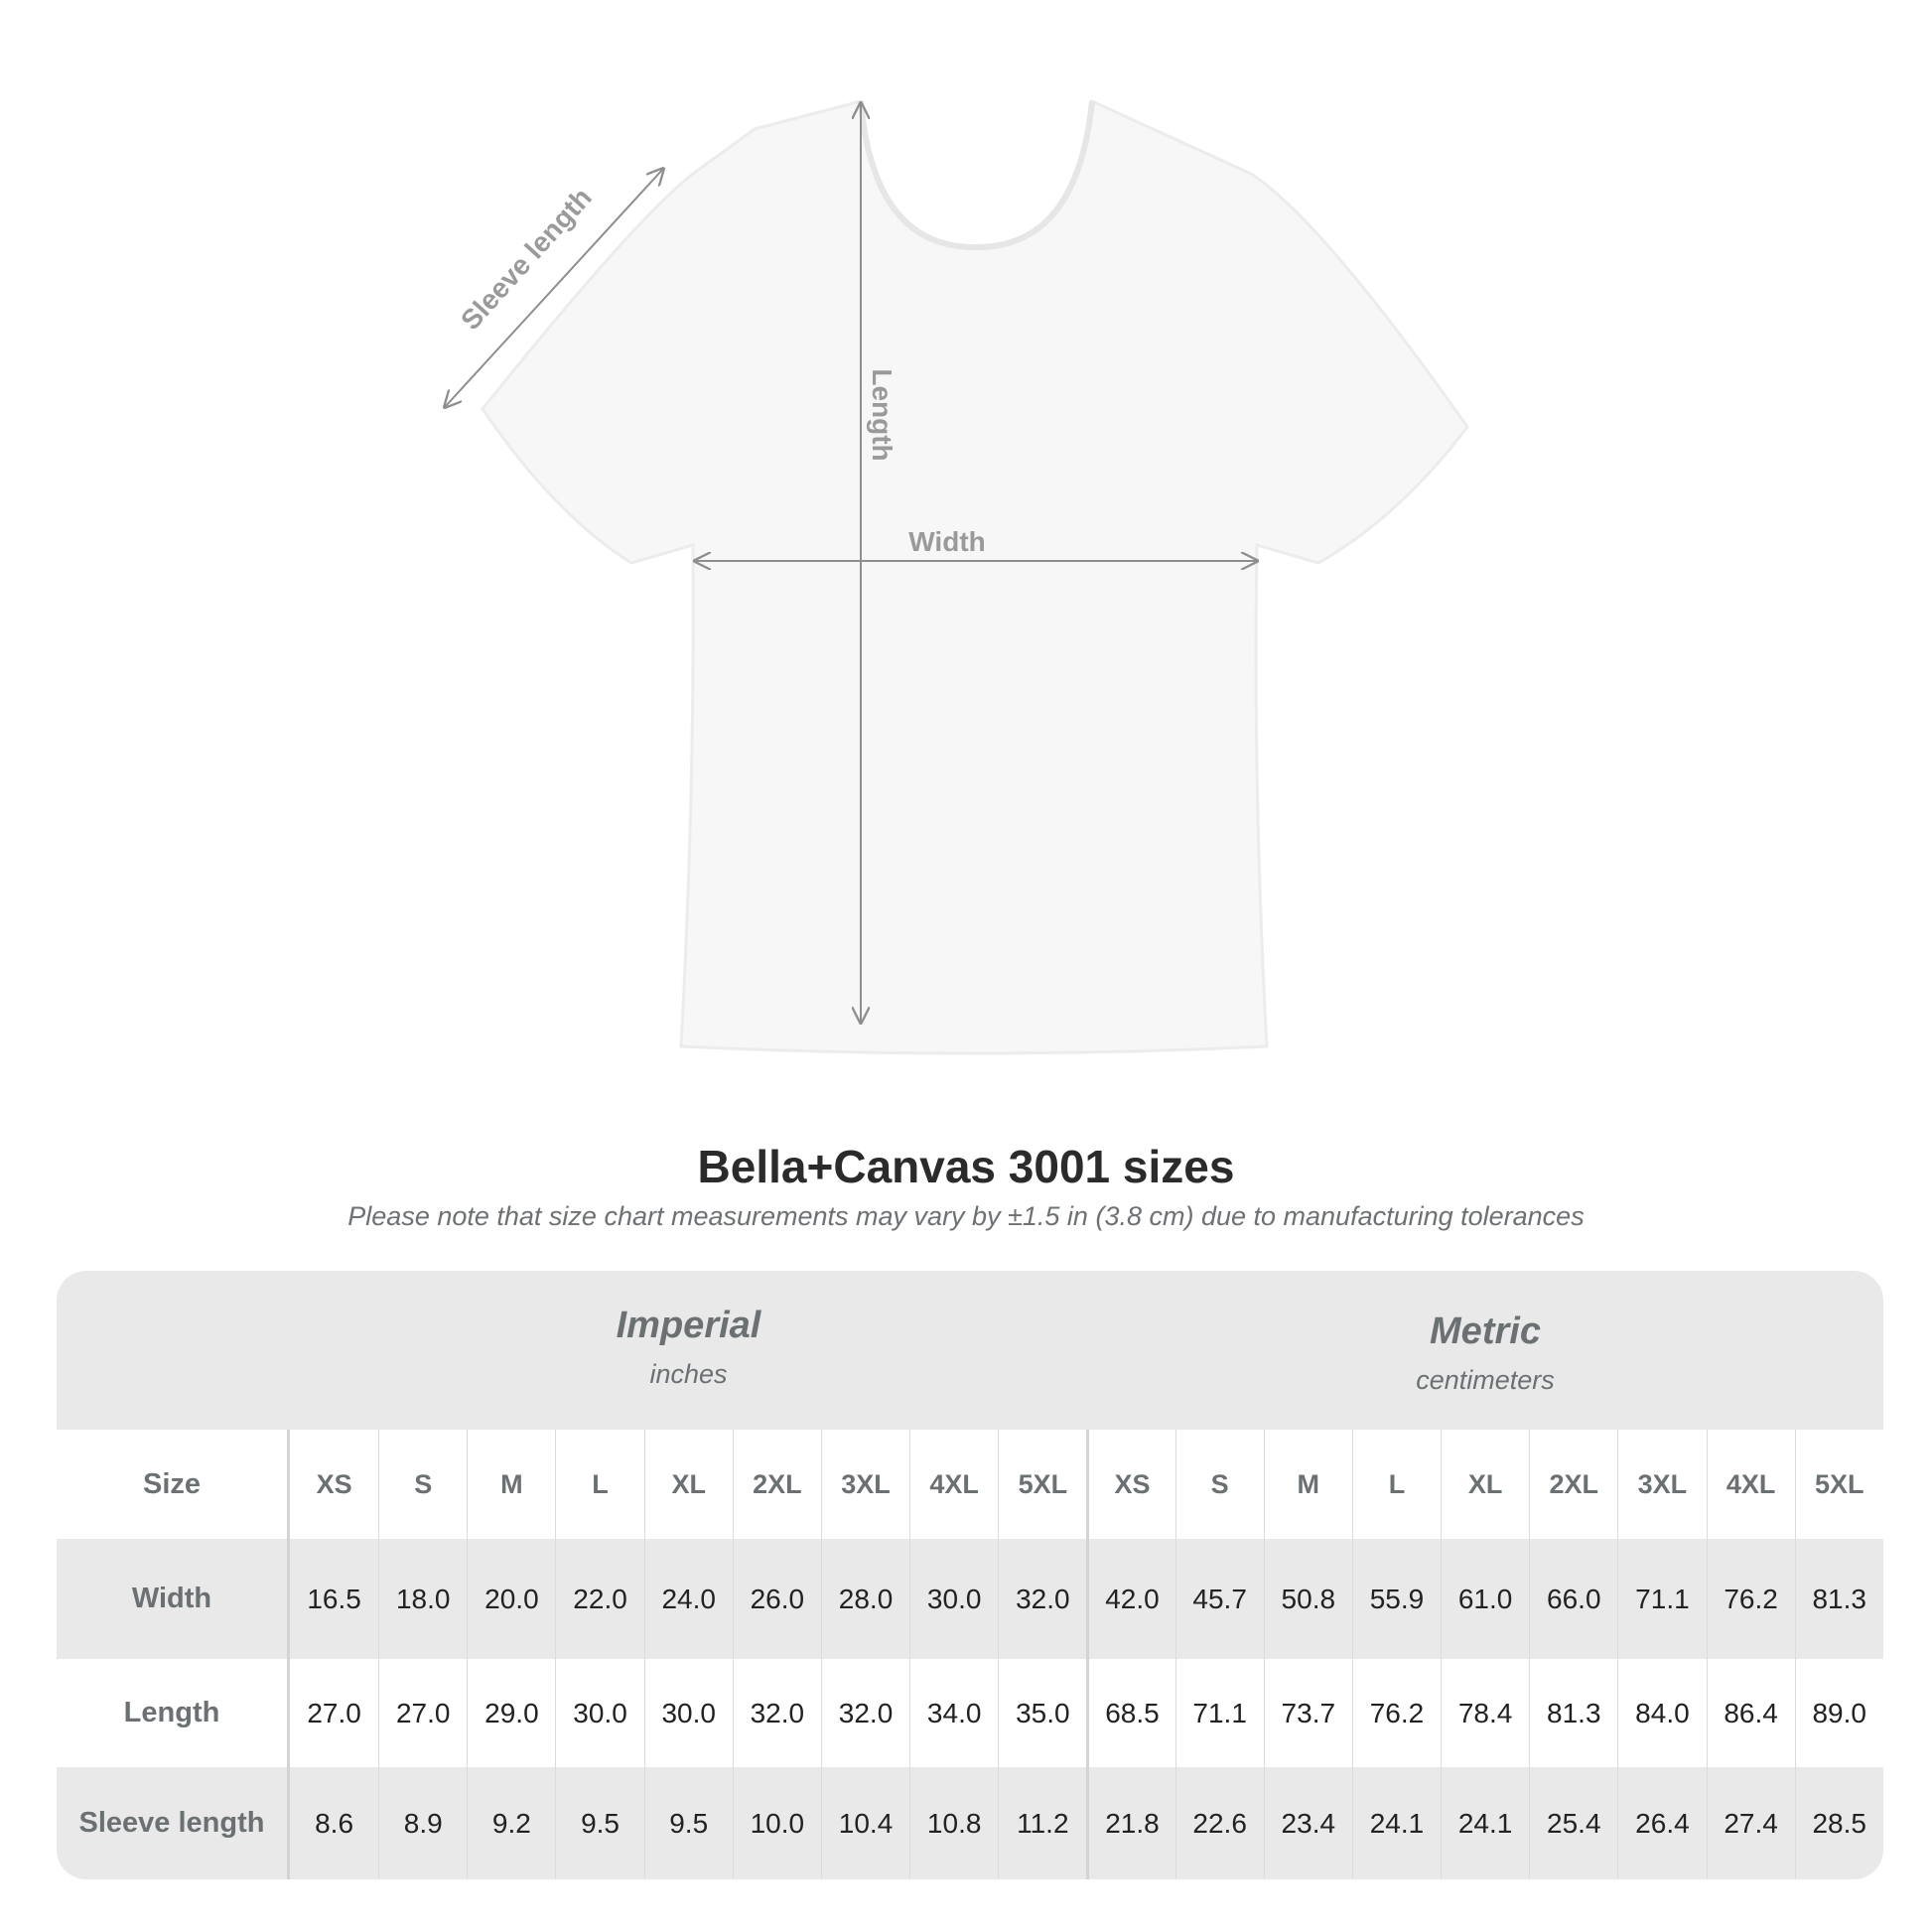 The width and height of the screenshot is (1932, 1932). Describe the element at coordinates (511, 1713) in the screenshot. I see `value-cell: 29.0` at that location.